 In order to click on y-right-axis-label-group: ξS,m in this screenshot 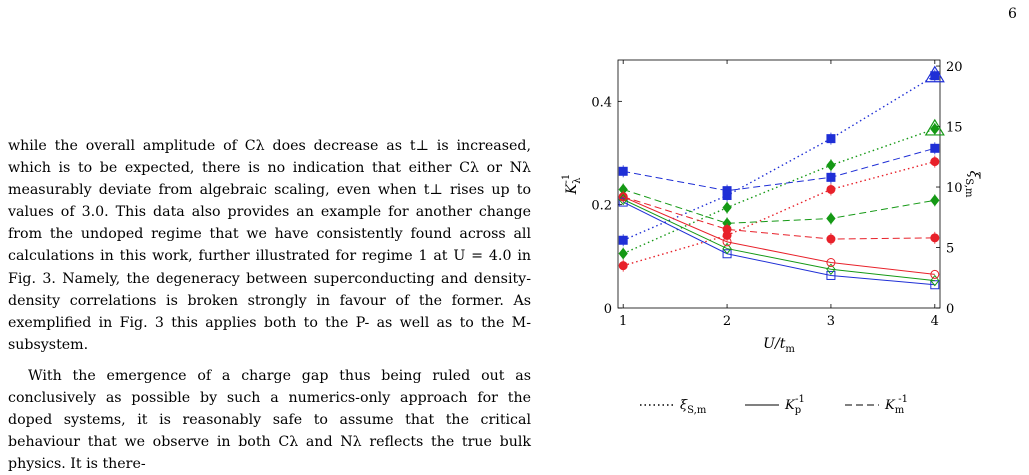, I will do `click(972, 184)`.